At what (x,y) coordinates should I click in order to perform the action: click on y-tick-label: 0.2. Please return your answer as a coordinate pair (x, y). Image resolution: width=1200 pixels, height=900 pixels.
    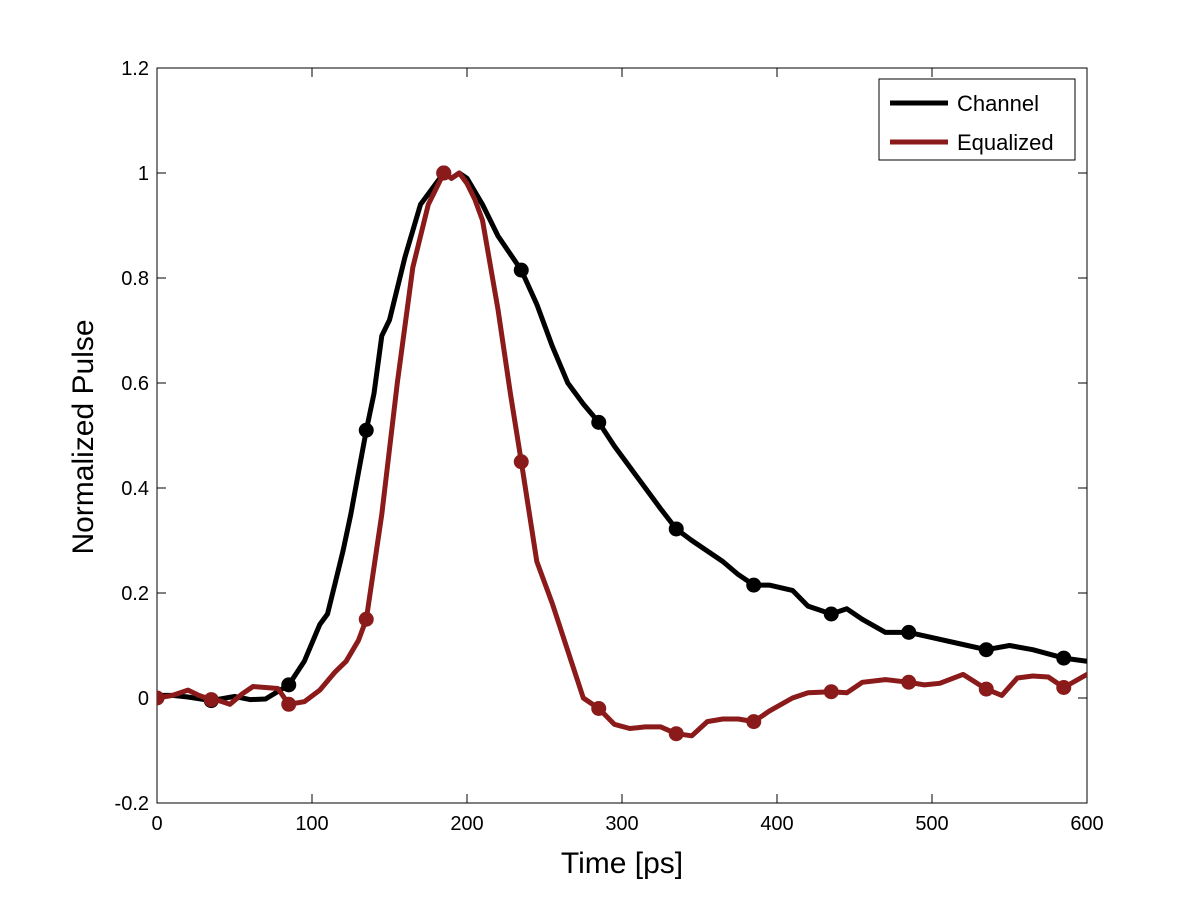
    Looking at the image, I should click on (135, 594).